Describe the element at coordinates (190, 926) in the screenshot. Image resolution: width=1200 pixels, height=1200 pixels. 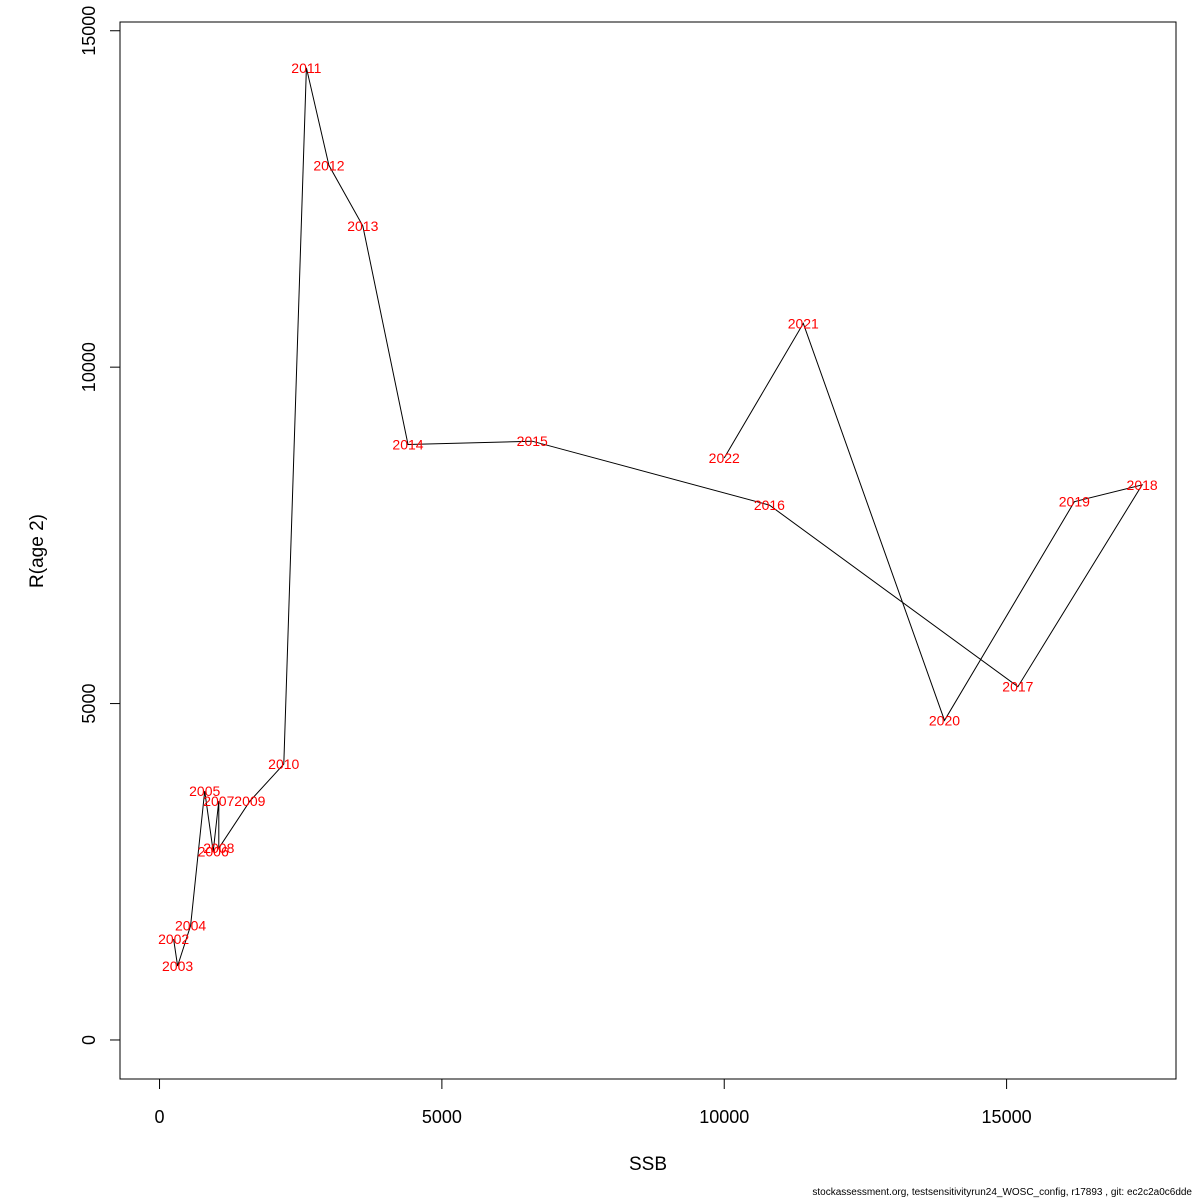
I see `point-label-2004: 2004` at that location.